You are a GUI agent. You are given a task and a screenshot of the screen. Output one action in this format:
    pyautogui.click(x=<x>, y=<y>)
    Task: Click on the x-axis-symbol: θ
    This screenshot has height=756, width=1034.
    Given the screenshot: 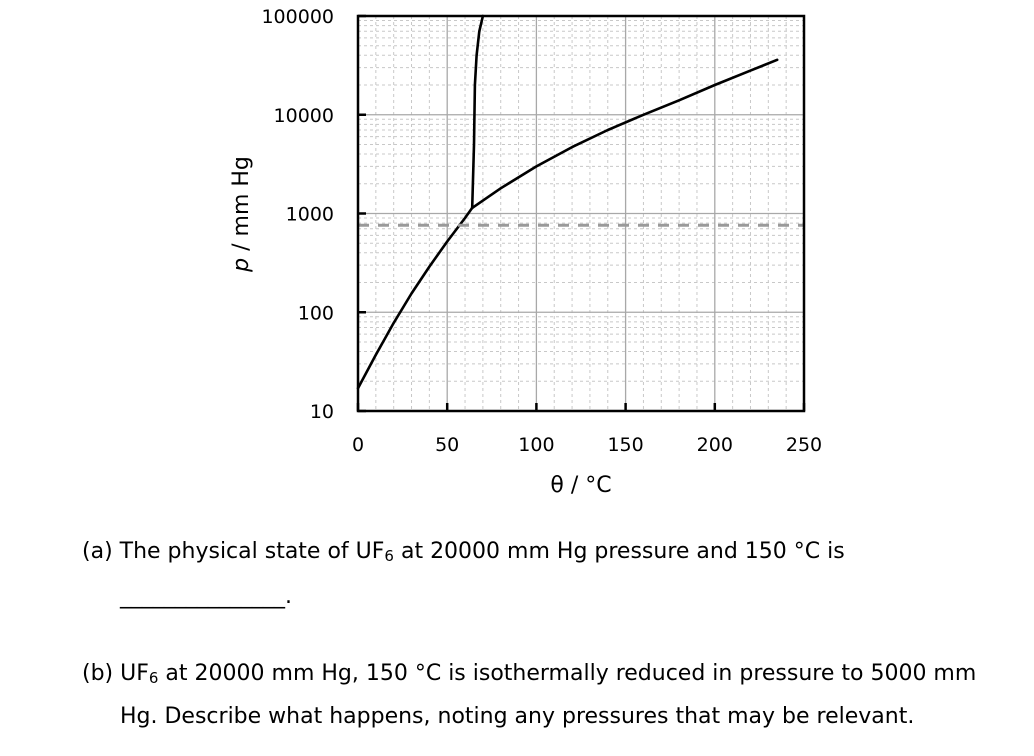 What is the action you would take?
    pyautogui.click(x=556, y=485)
    